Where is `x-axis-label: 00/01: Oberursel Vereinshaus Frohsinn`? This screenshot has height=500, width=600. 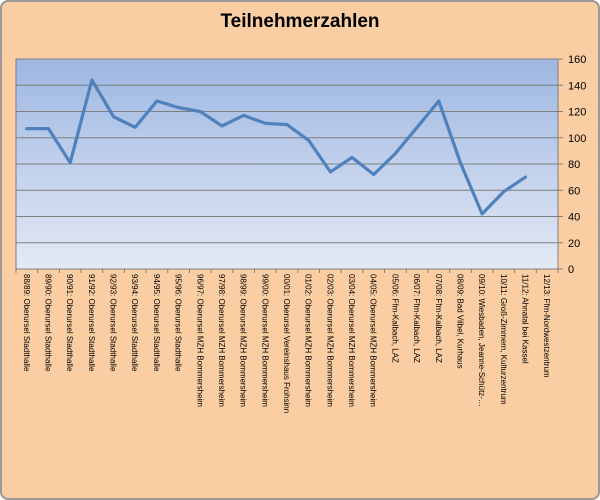 x-axis-label: 00/01: Oberursel Vereinshaus Frohsinn is located at coordinates (286, 343).